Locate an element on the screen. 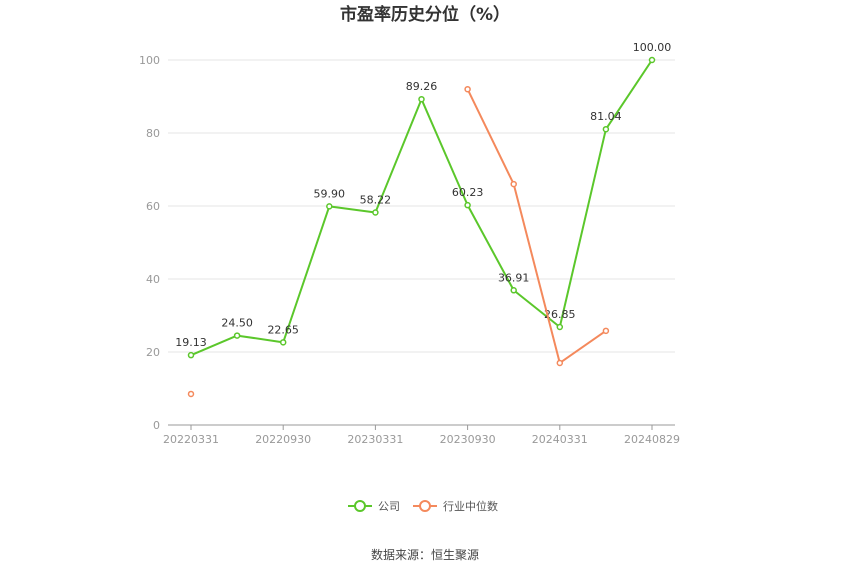  x-tick-label: 20220930 is located at coordinates (283, 439).